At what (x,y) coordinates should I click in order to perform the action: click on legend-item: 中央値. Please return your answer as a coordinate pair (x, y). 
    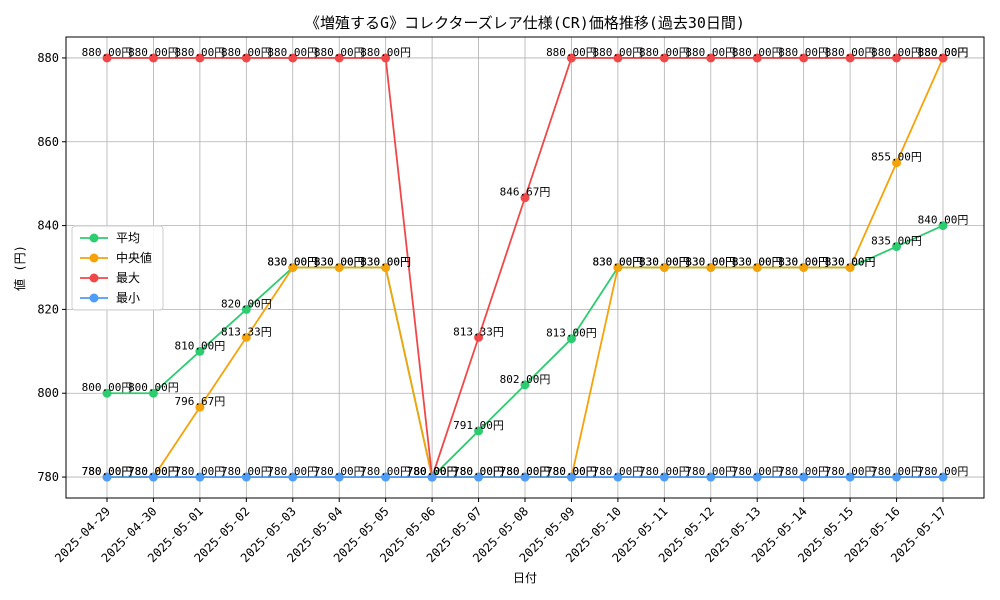
    Looking at the image, I should click on (116, 257).